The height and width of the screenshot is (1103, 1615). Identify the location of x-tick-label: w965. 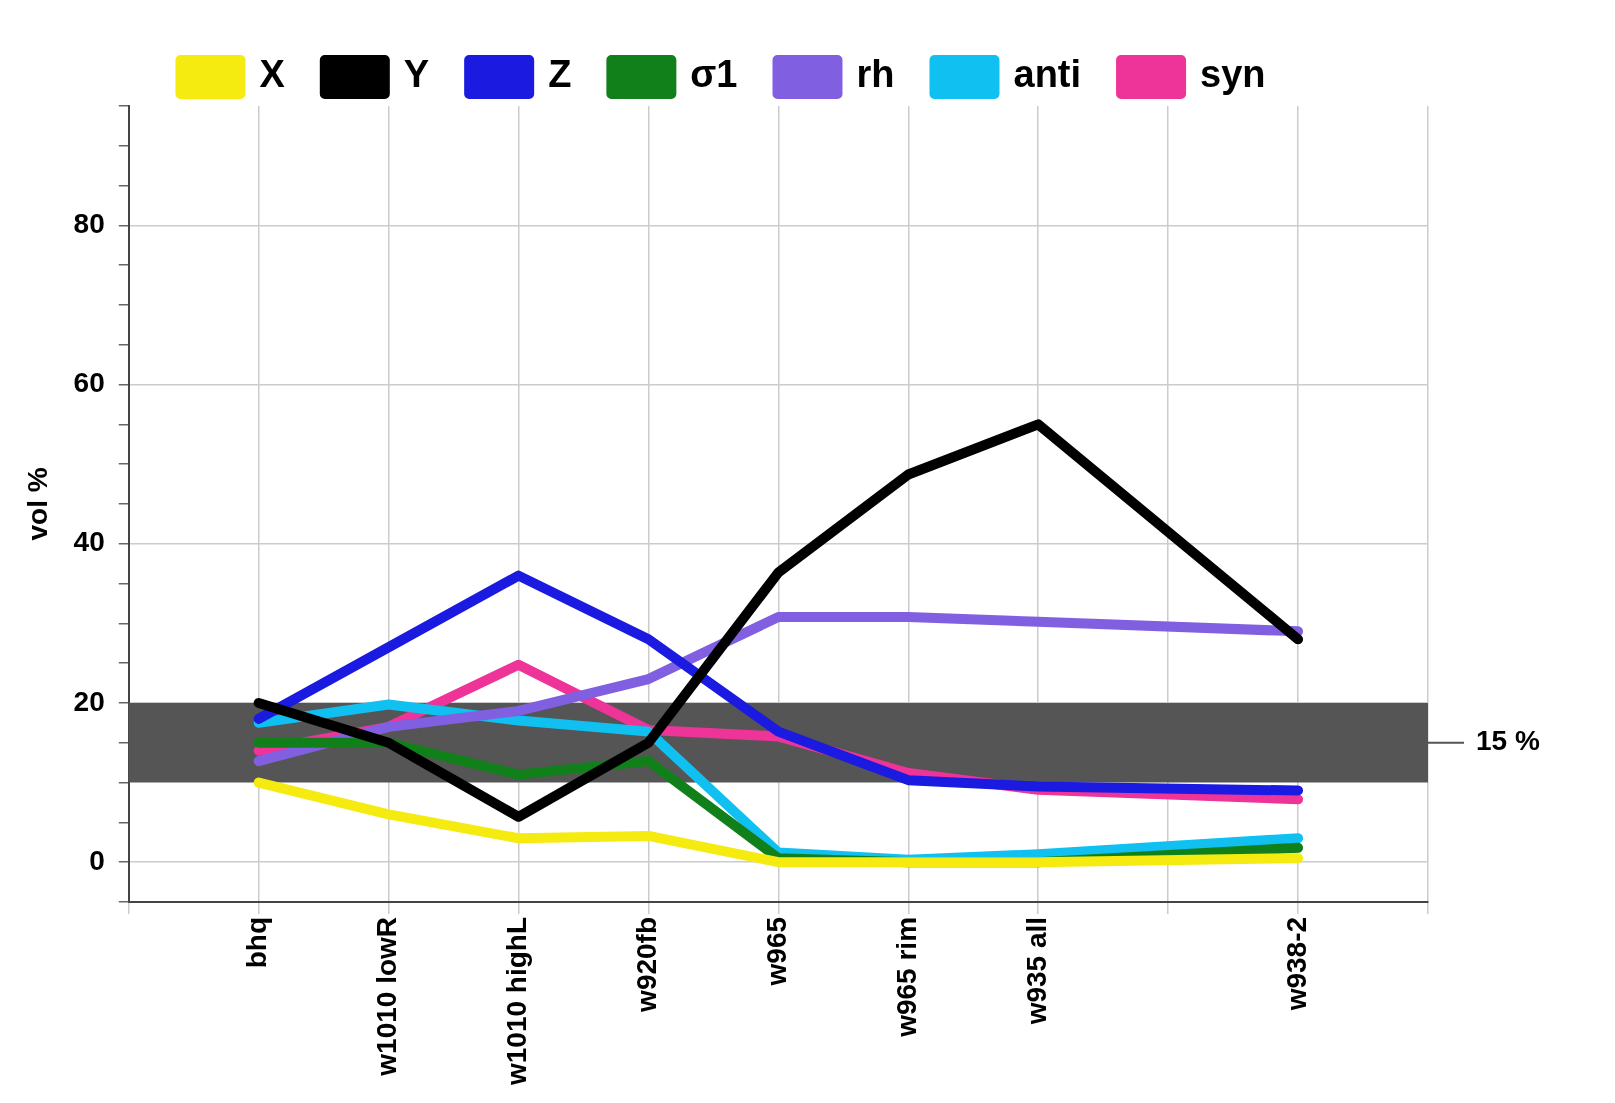
(777, 951).